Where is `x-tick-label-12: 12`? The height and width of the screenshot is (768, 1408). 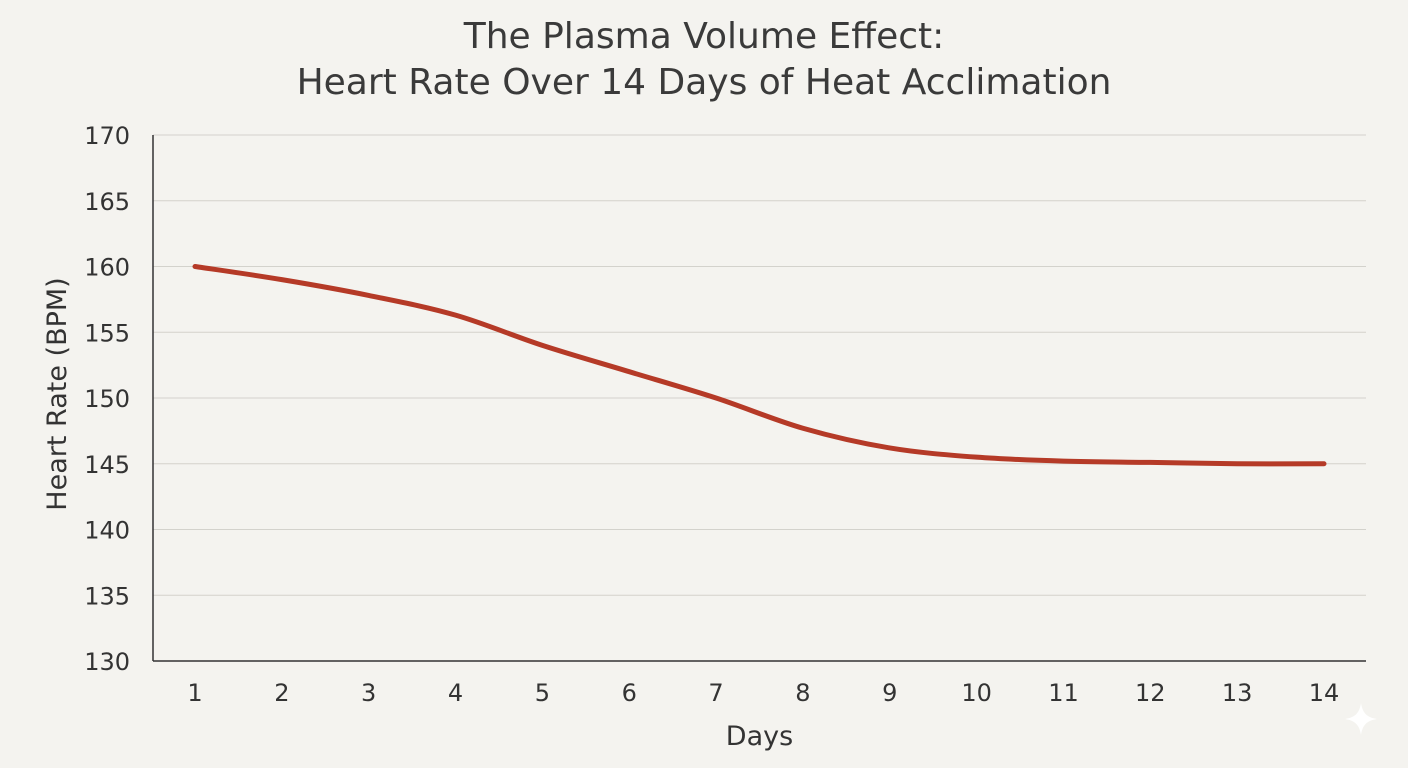 x-tick-label-12: 12 is located at coordinates (1150, 693).